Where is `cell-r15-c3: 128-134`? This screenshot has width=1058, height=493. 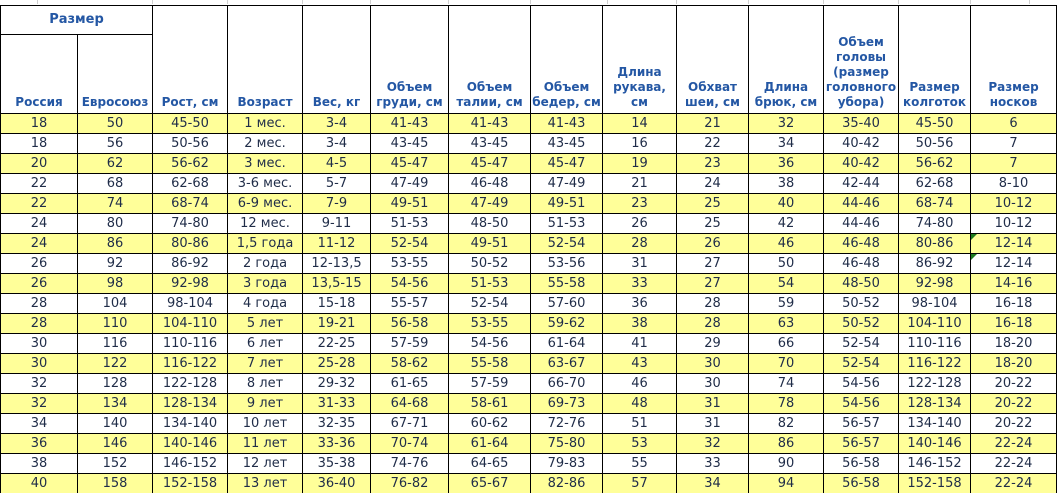 cell-r15-c3: 128-134 is located at coordinates (190, 403).